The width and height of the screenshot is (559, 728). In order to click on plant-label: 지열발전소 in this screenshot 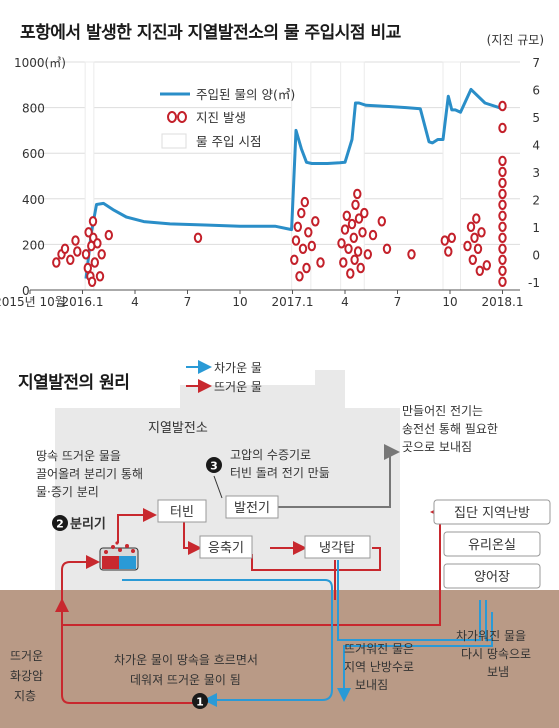, I will do `click(178, 428)`.